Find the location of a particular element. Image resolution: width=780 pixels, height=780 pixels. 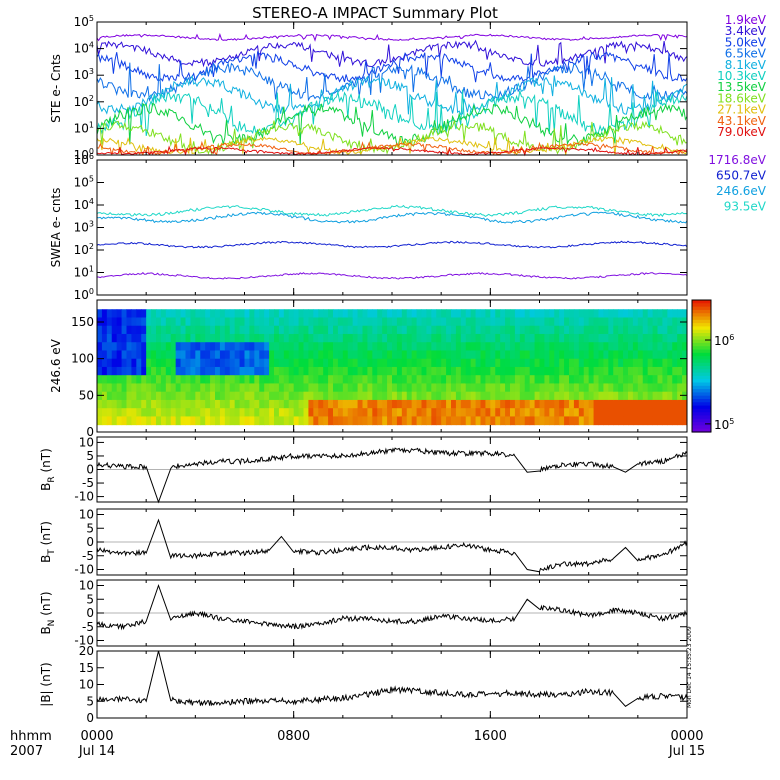

legend-entry: 18.6keV is located at coordinates (742, 98).